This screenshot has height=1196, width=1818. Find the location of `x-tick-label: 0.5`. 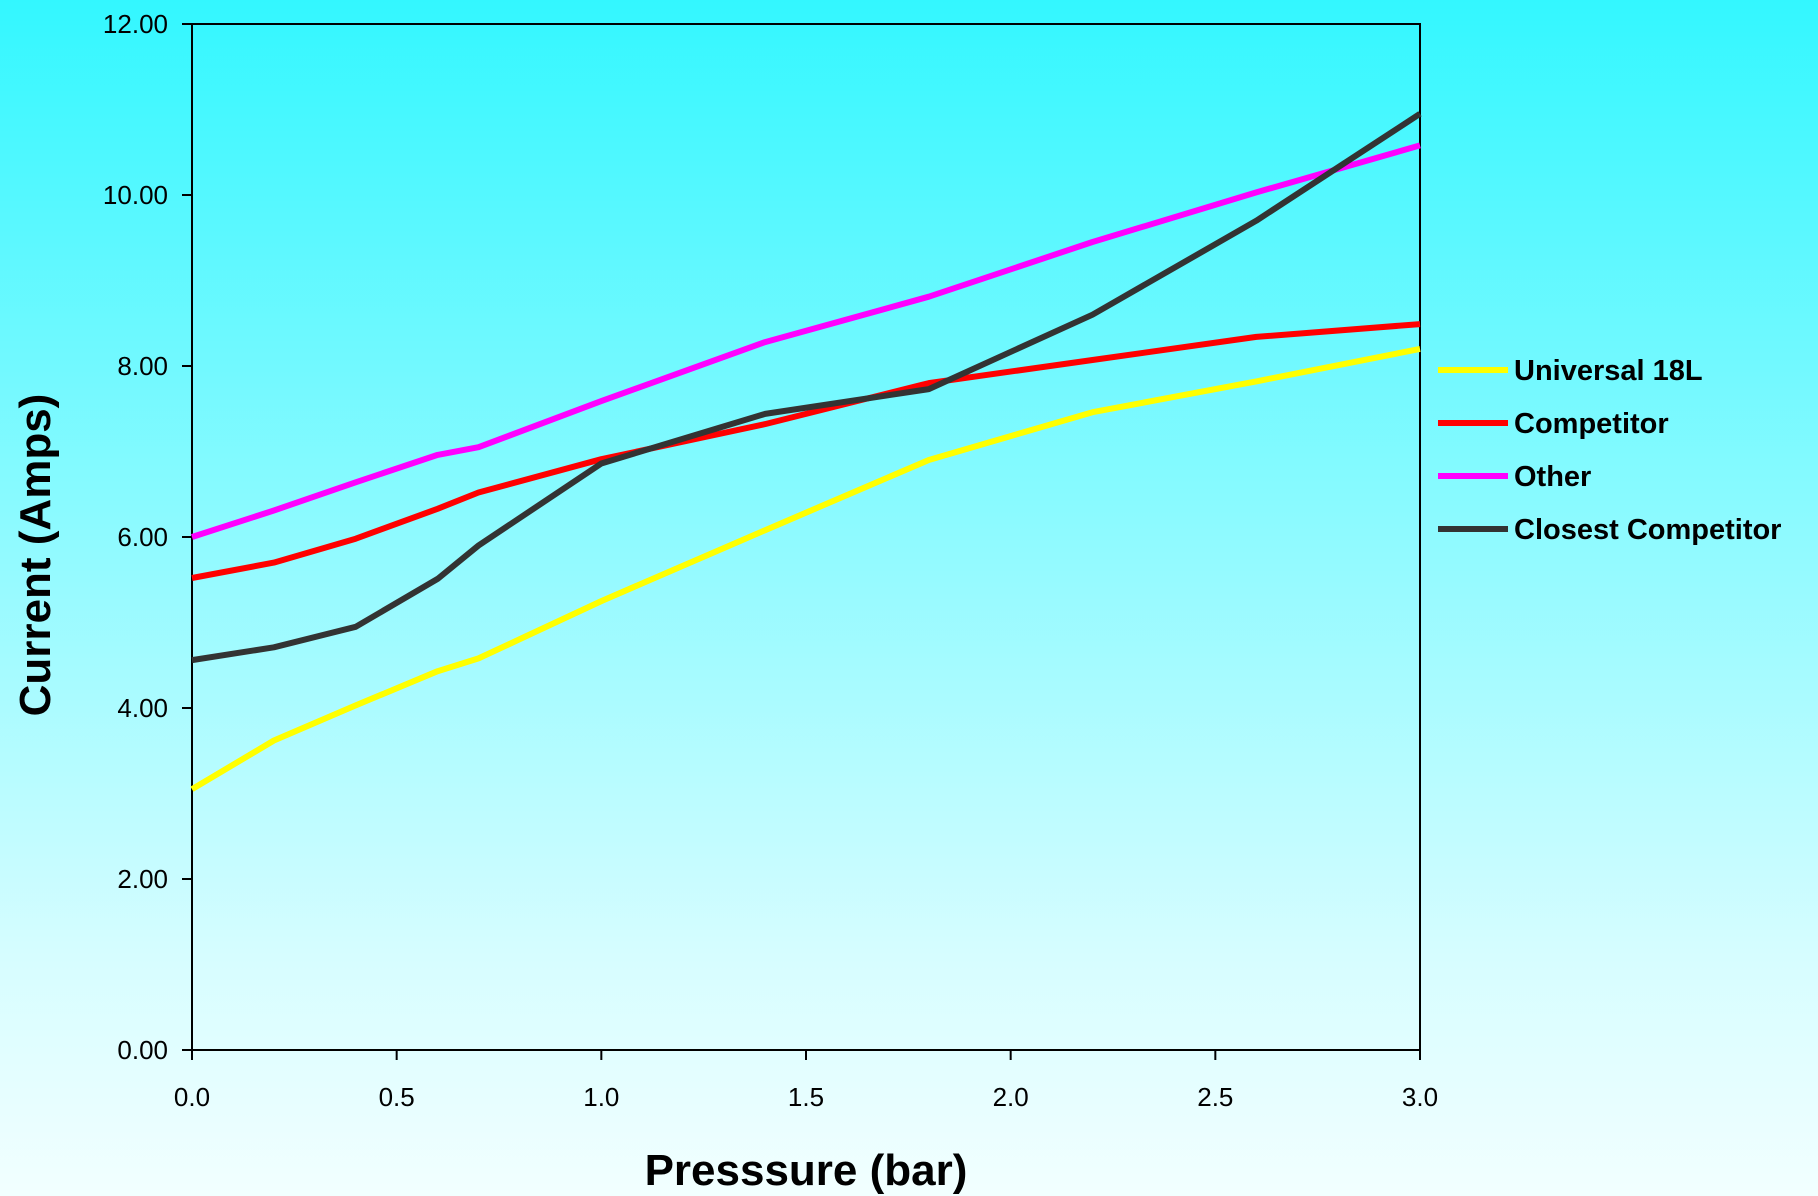

x-tick-label: 0.5 is located at coordinates (397, 1097).